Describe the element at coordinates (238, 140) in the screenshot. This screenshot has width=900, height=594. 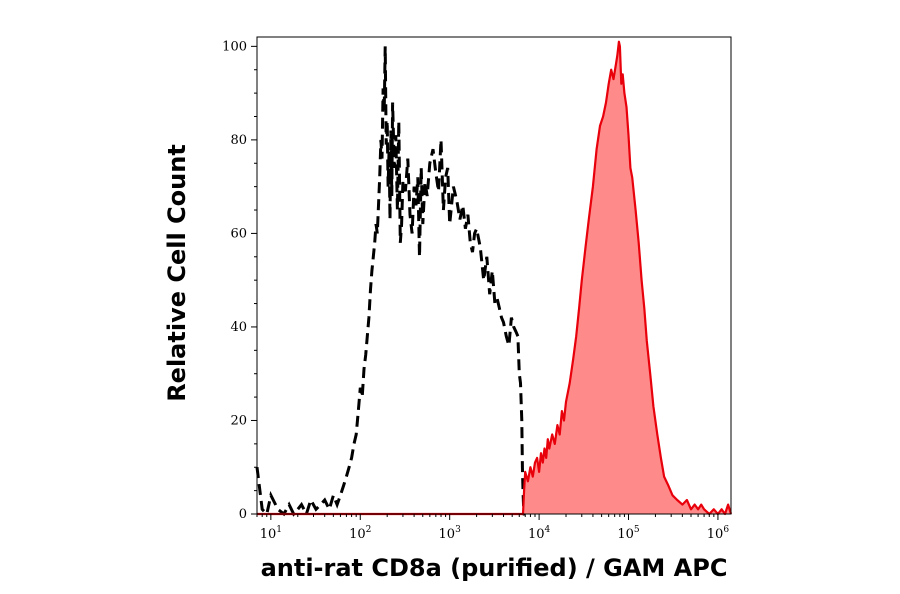
I see `y-tick-label: 80` at that location.